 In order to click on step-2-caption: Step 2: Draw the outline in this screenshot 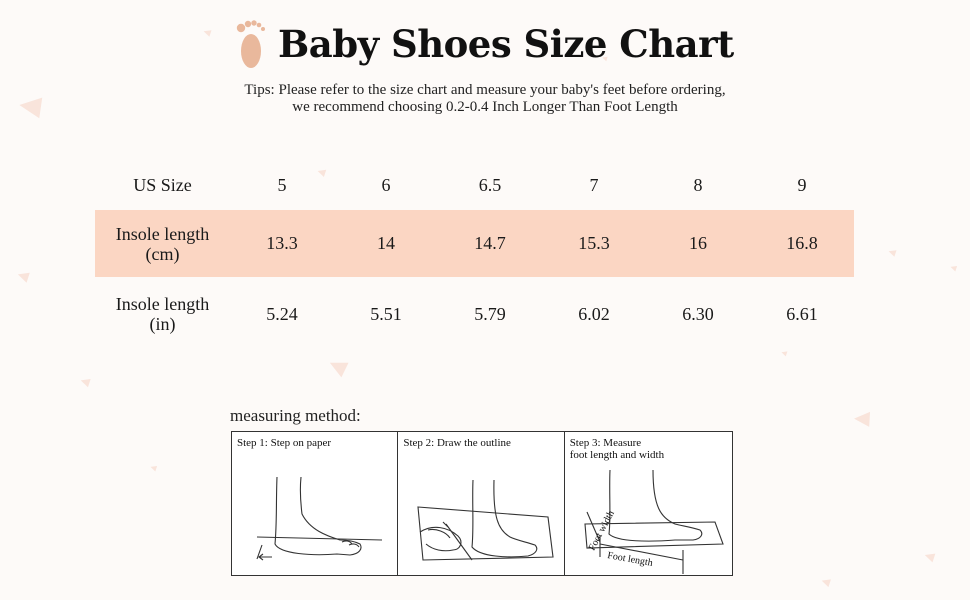, I will do `click(457, 443)`.